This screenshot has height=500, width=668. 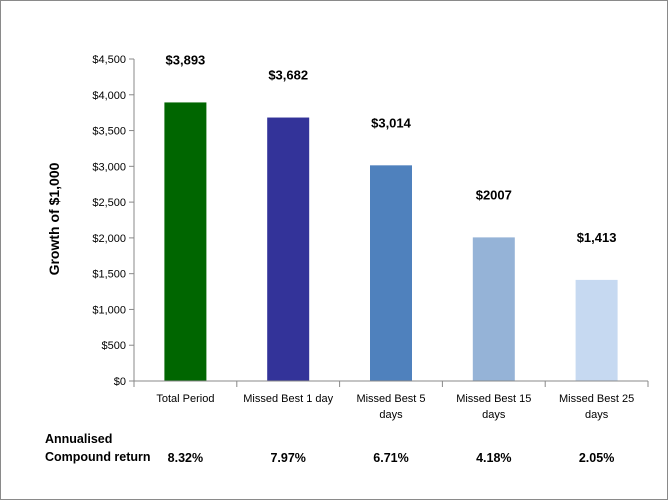 What do you see at coordinates (114, 346) in the screenshot?
I see `y-tick-label: $500` at bounding box center [114, 346].